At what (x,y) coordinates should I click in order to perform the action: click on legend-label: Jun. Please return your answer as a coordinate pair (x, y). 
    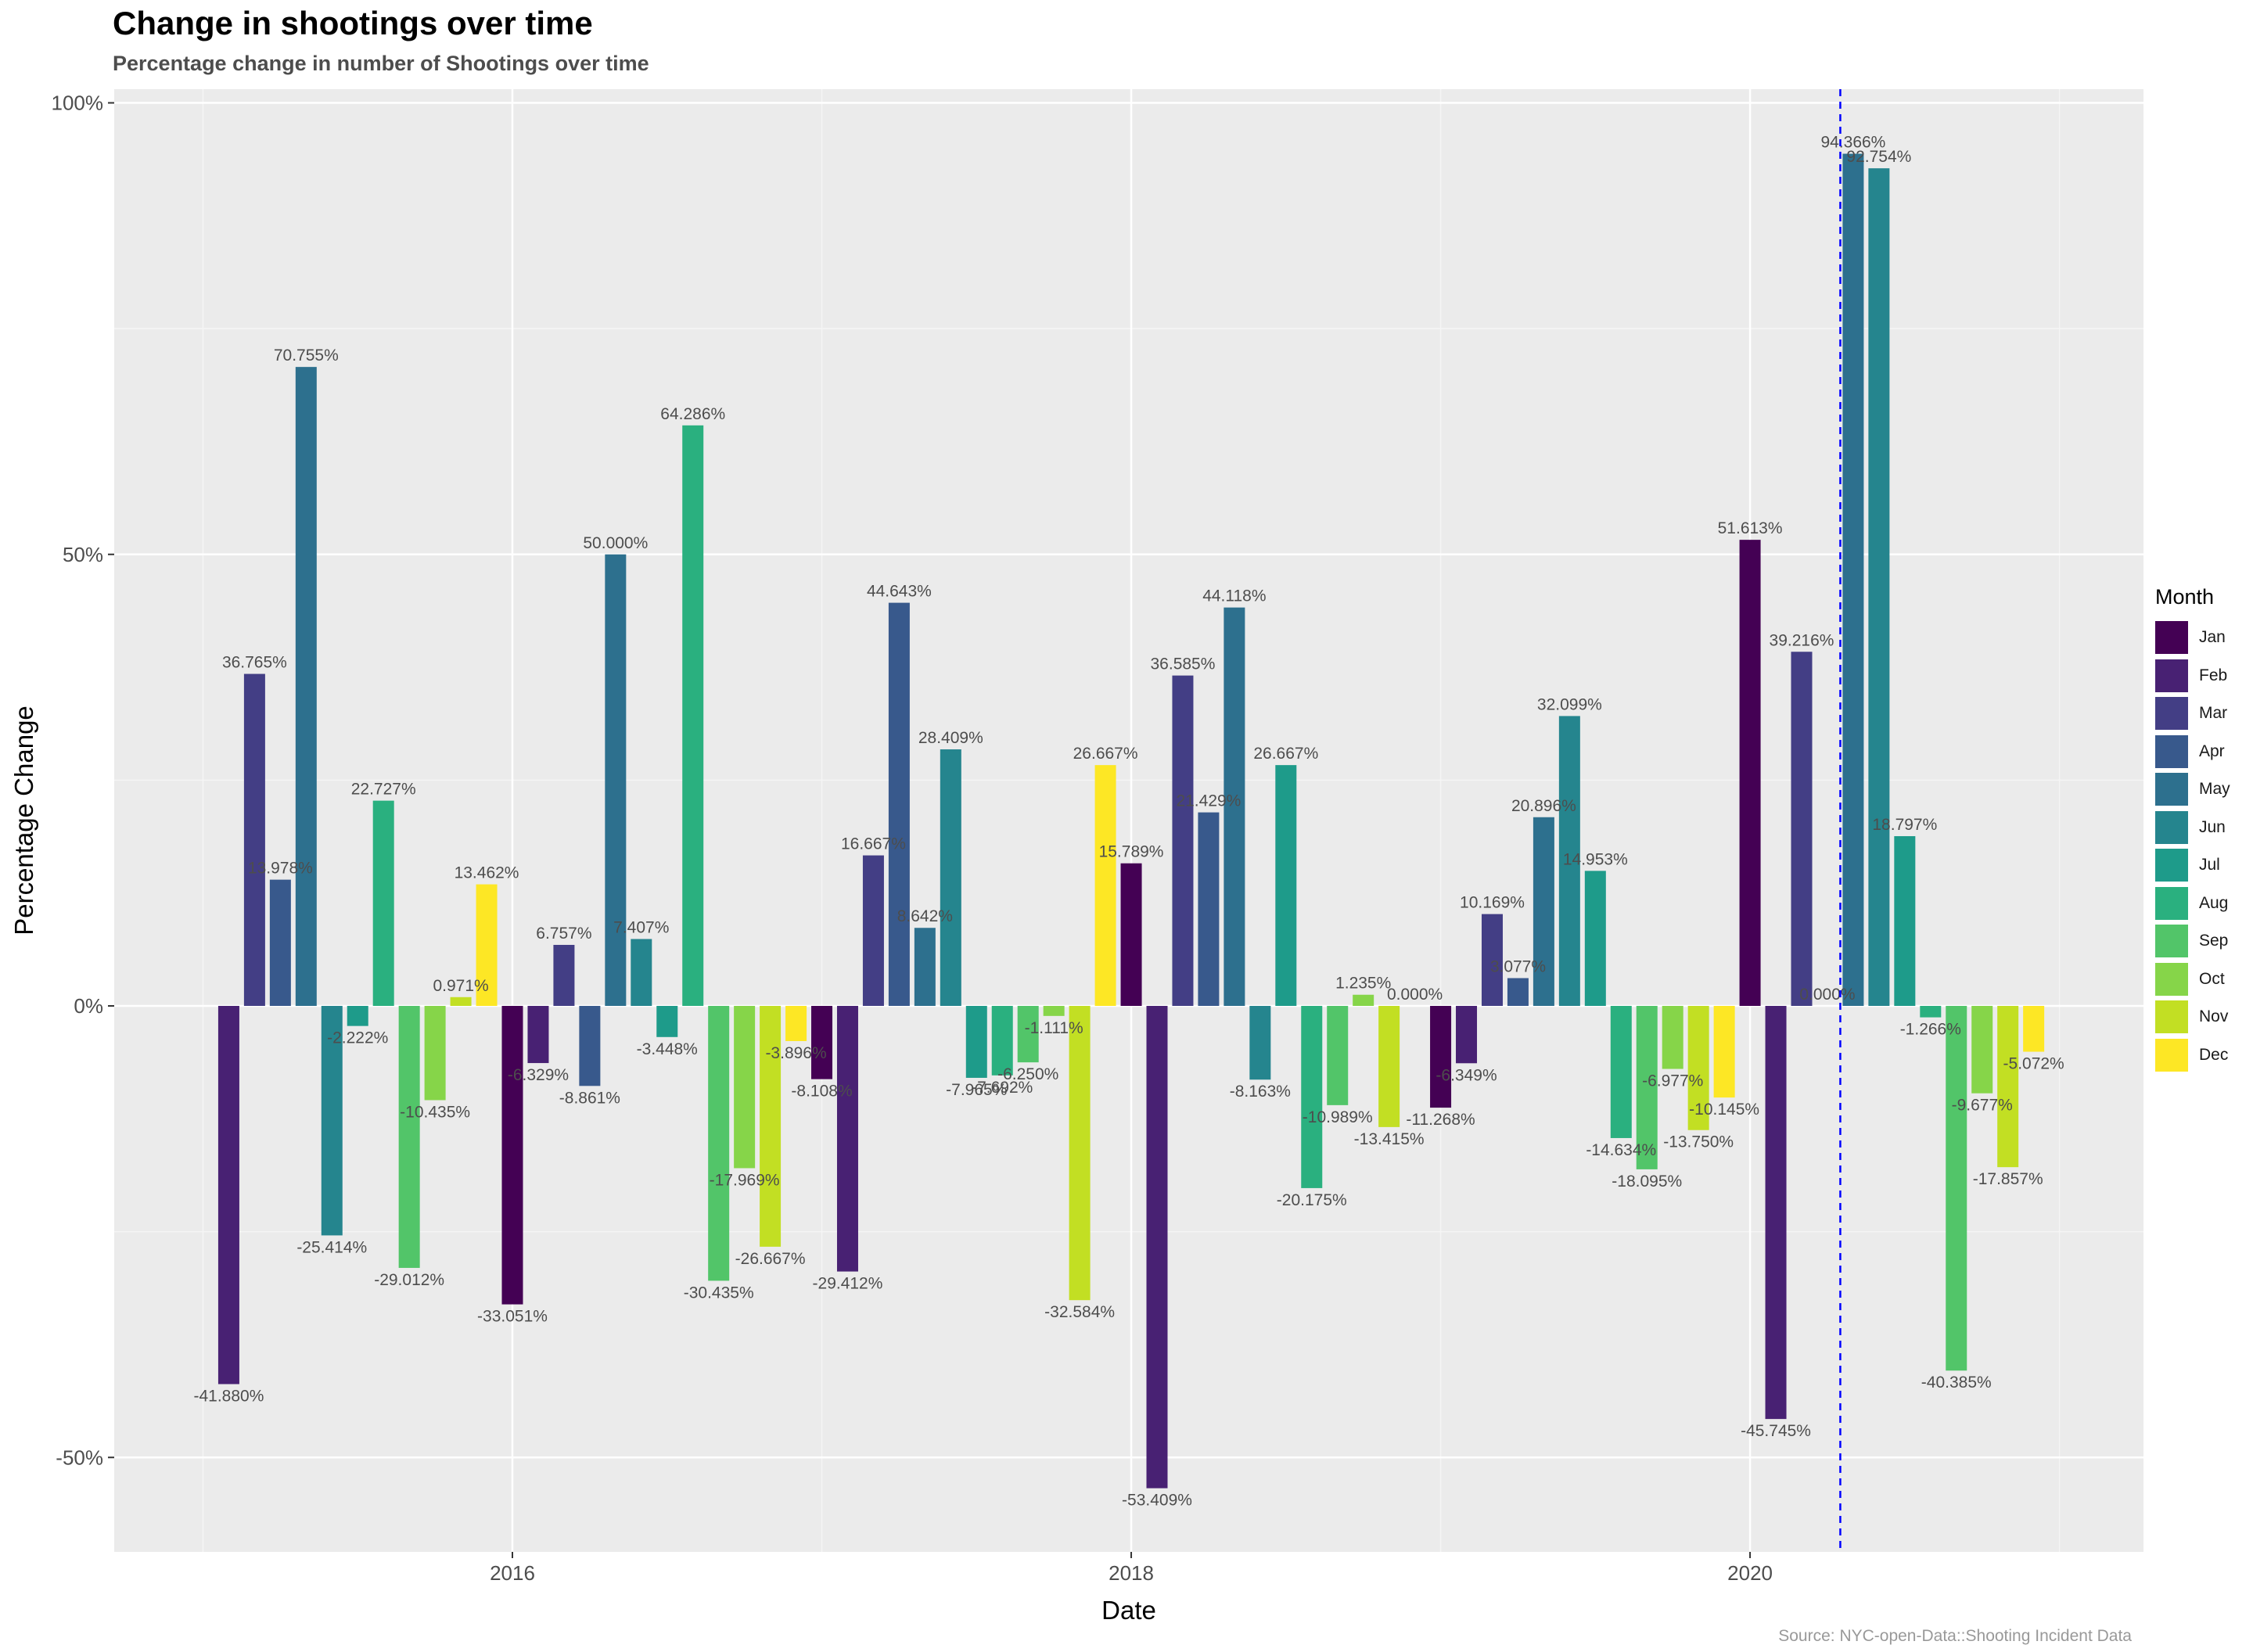
    Looking at the image, I should click on (2212, 826).